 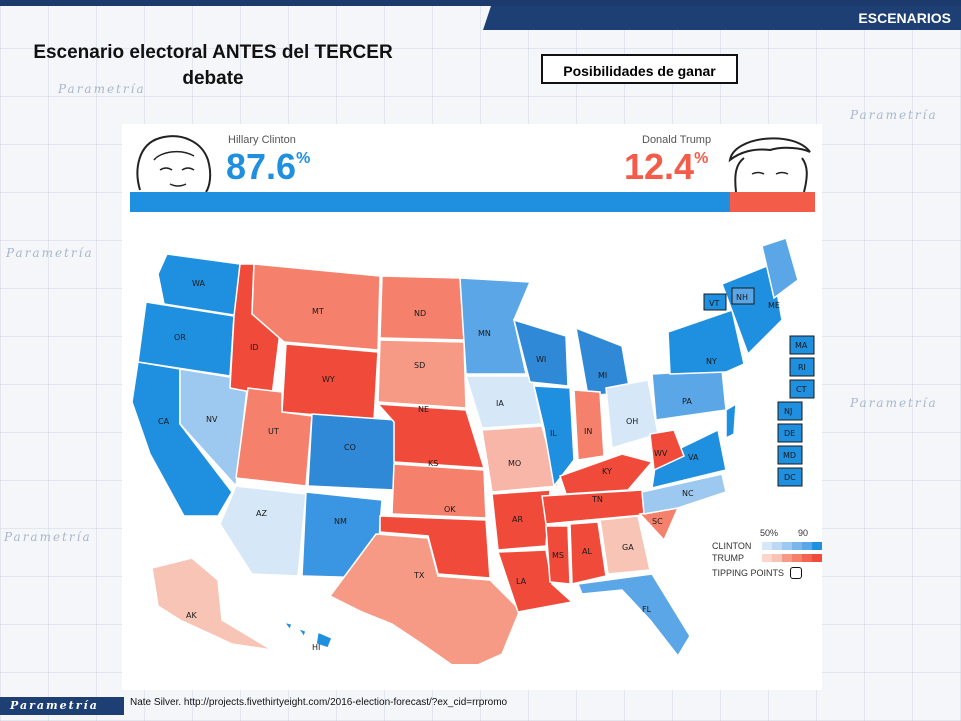 I want to click on state-nd, so click(x=422, y=308).